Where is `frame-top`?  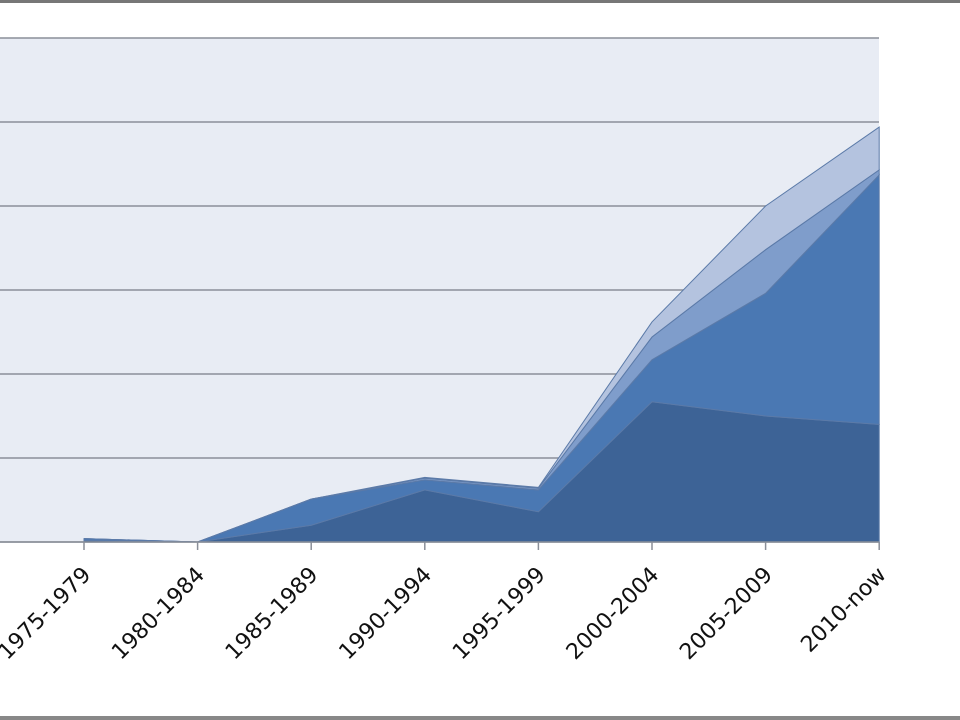 frame-top is located at coordinates (480, 1).